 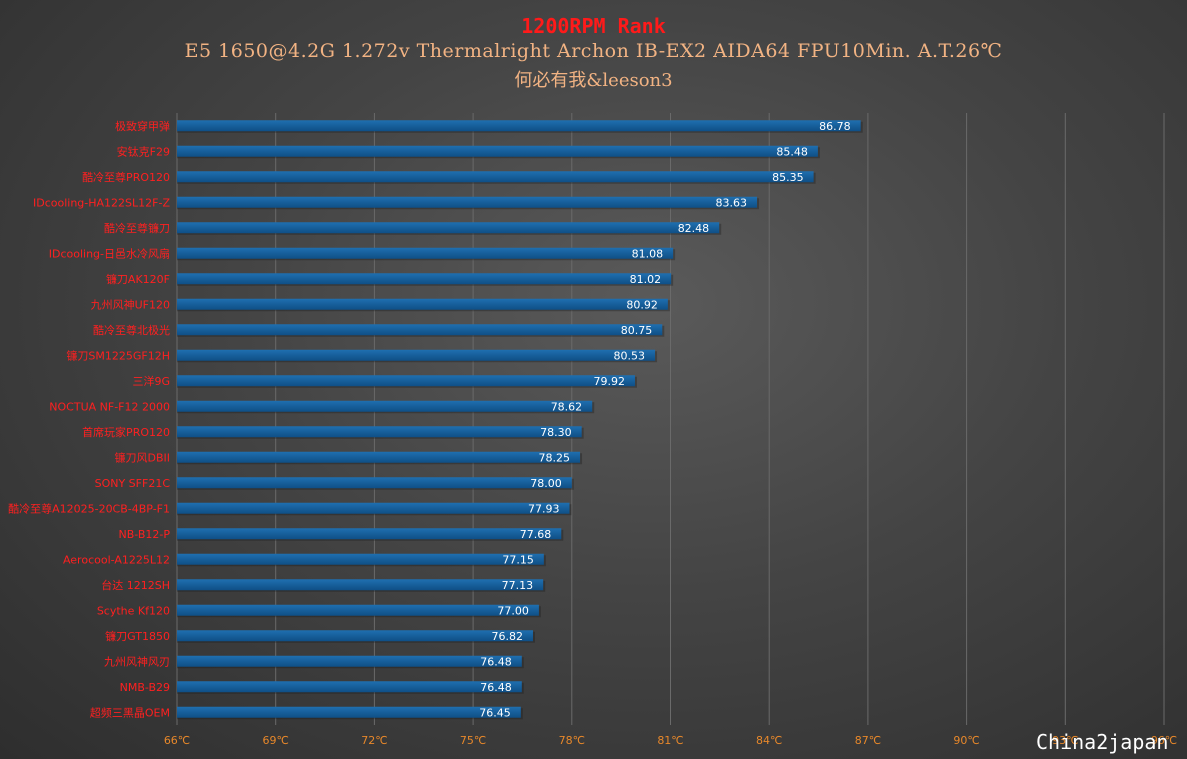 I want to click on category-label: 三洋9G, so click(x=151, y=381).